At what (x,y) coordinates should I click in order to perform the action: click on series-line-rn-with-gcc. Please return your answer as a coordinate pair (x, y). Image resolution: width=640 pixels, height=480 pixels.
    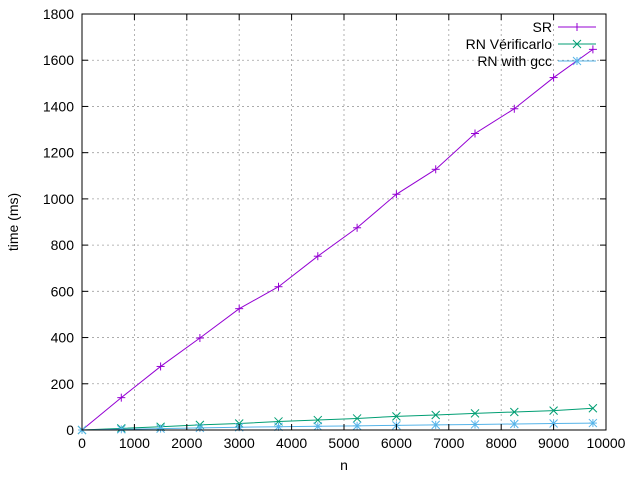
    Looking at the image, I should click on (337, 426).